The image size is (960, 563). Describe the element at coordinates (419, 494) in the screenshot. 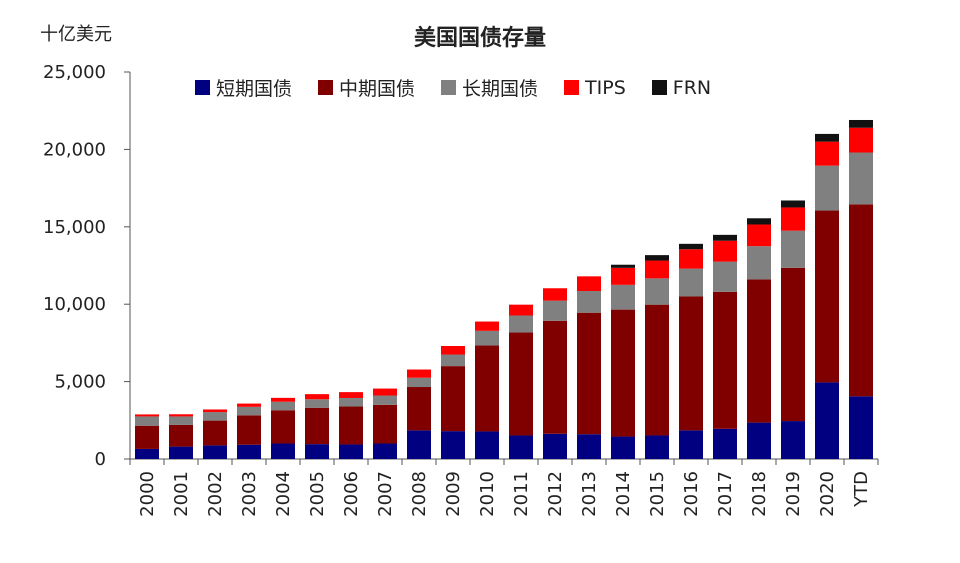

I see `x-tick-label: 2008` at that location.